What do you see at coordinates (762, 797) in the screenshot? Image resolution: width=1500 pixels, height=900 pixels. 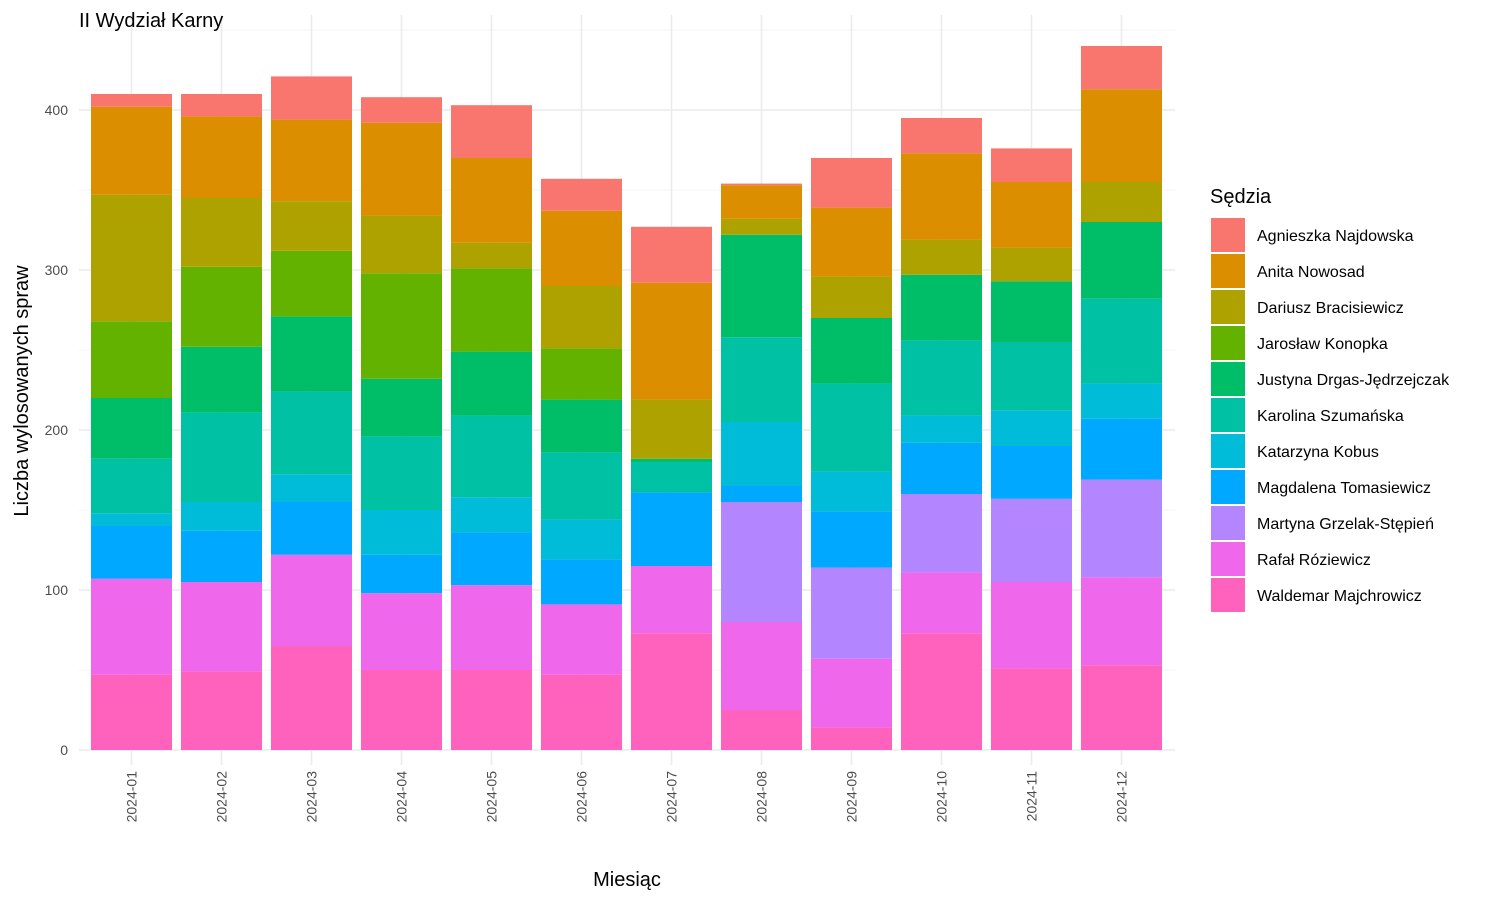 I see `x-tick-label: 2024-08` at bounding box center [762, 797].